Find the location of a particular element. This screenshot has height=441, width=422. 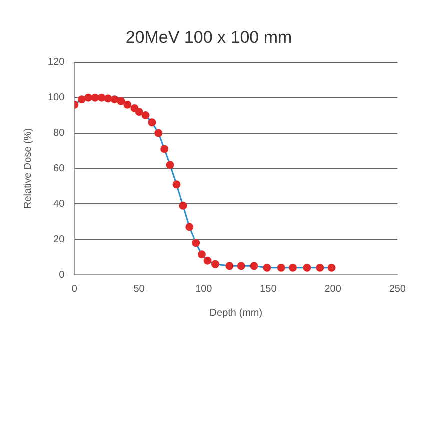

x-axis-title: Depth (mm) is located at coordinates (236, 313).